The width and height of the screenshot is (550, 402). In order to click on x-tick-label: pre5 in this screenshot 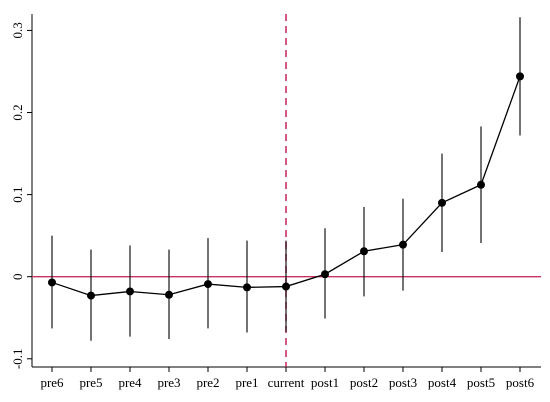, I will do `click(90, 382)`.